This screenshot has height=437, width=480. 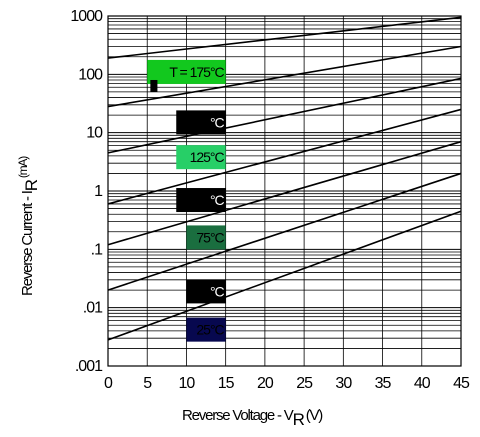 I want to click on y-tick-label: .1, so click(x=97, y=249).